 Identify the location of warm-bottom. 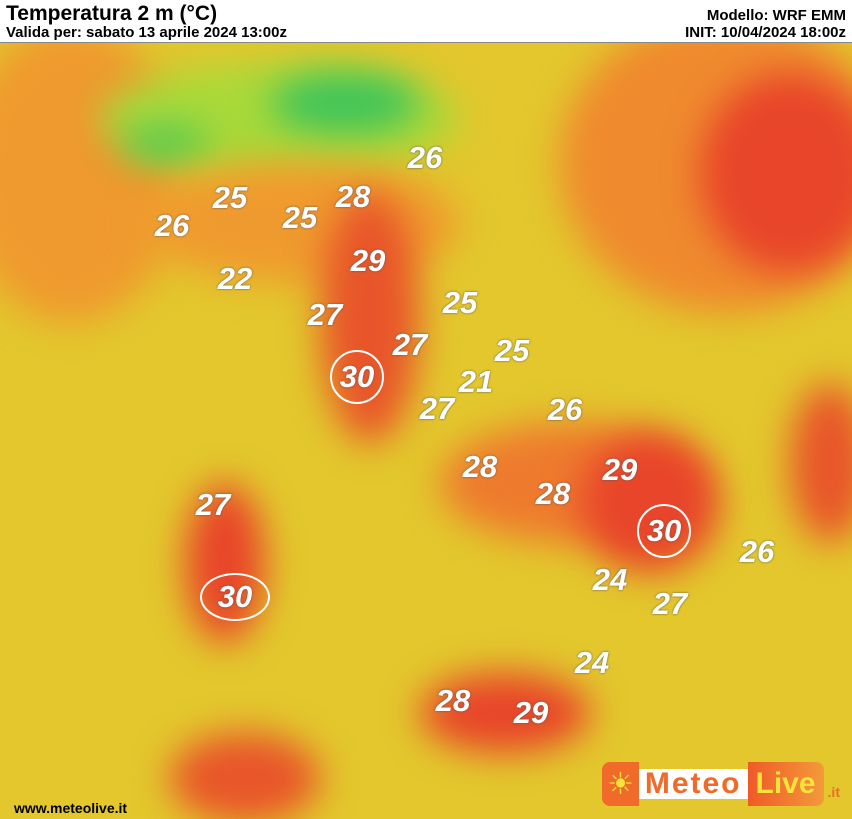
(245, 776).